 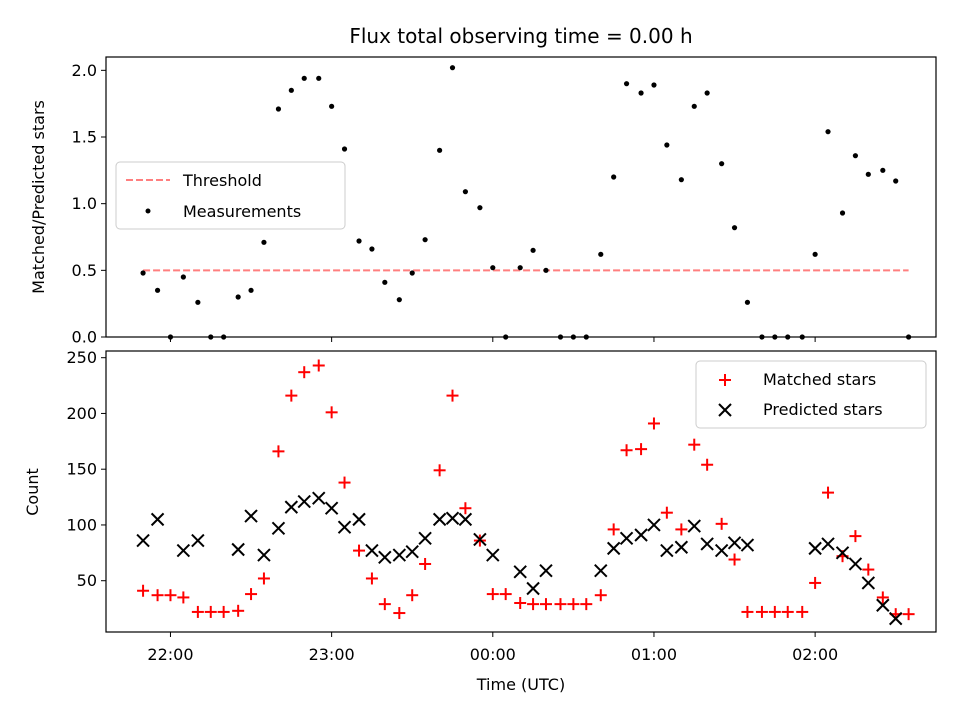 What do you see at coordinates (815, 654) in the screenshot?
I see `bottom-x-tick-label: 02:00` at bounding box center [815, 654].